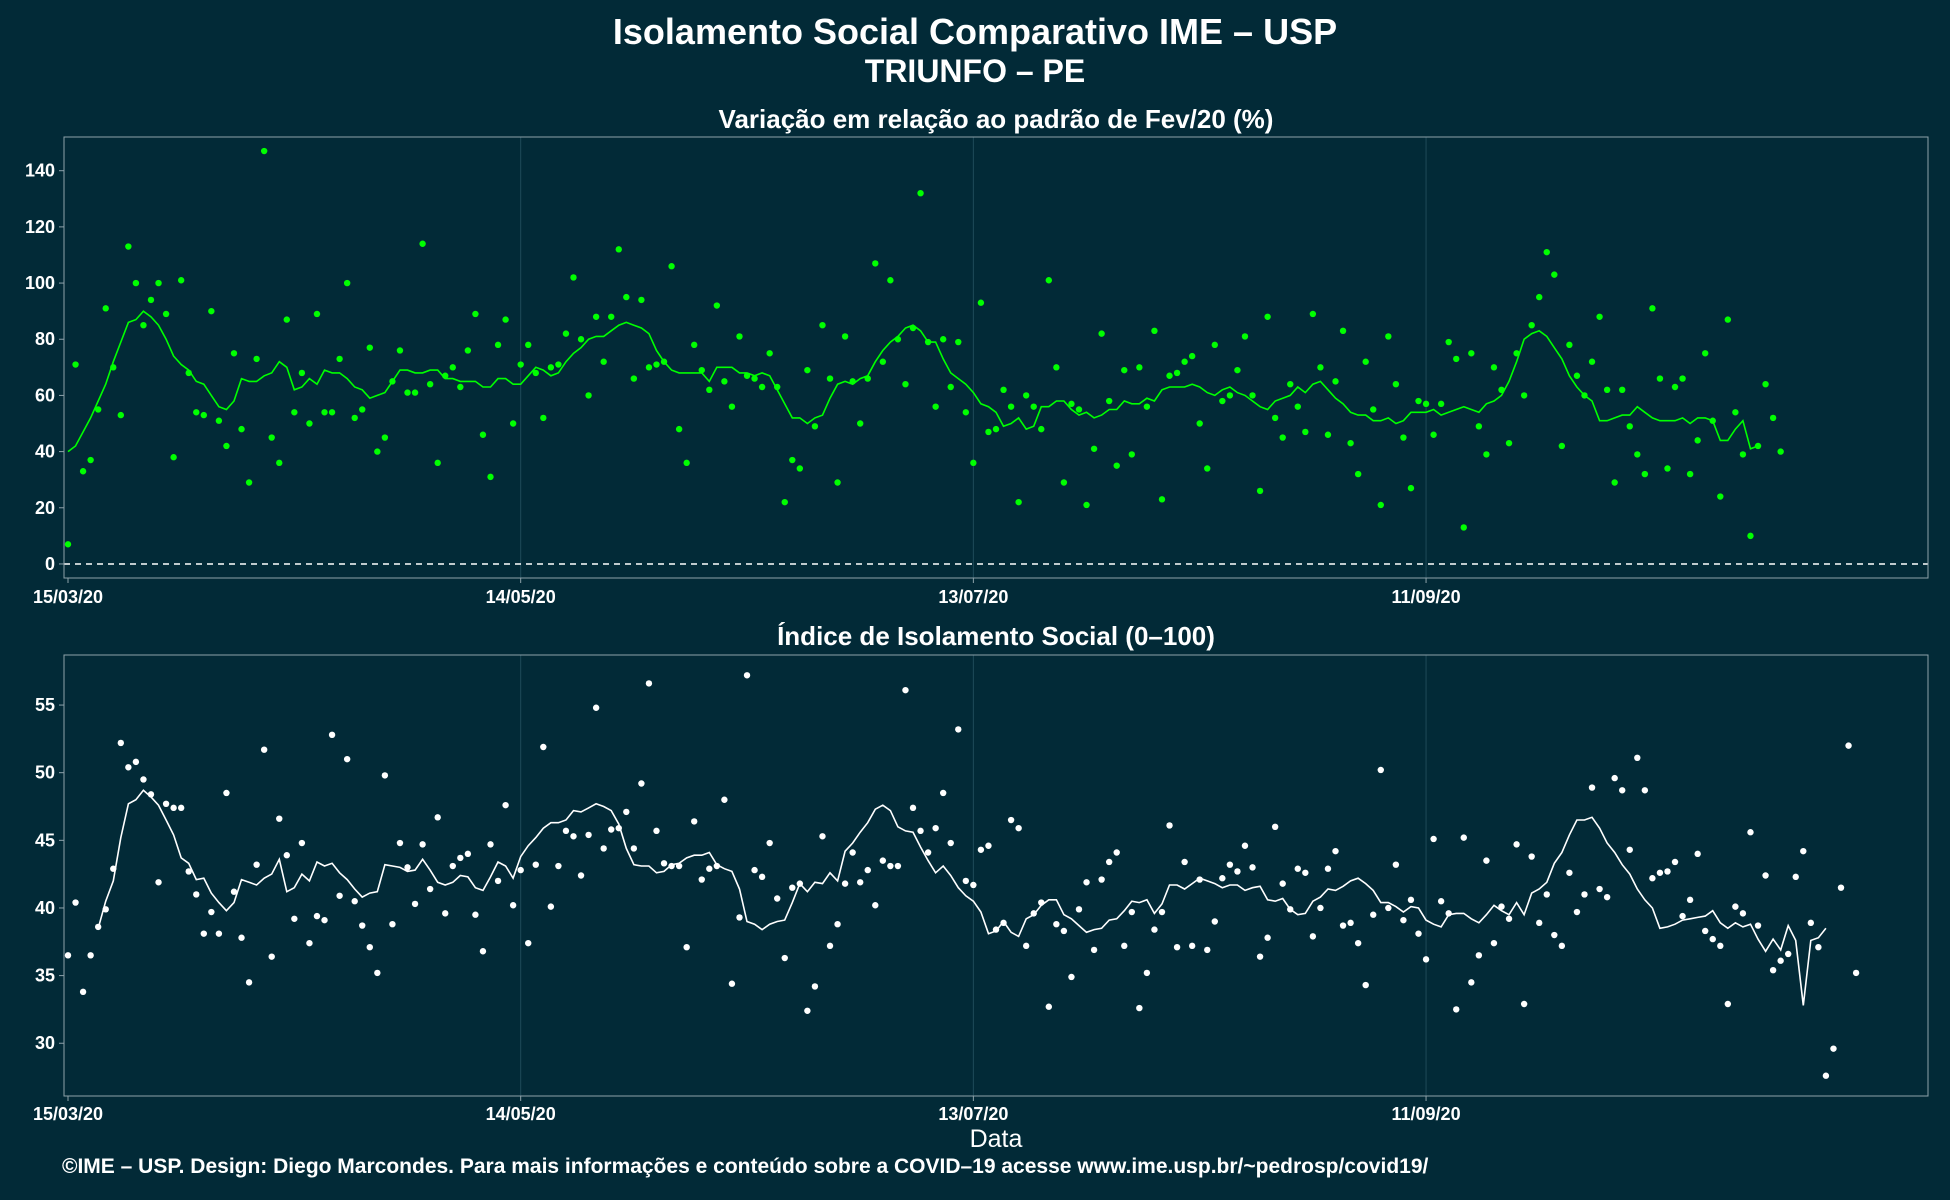  I want to click on y-tick-label: 20, so click(45, 508).